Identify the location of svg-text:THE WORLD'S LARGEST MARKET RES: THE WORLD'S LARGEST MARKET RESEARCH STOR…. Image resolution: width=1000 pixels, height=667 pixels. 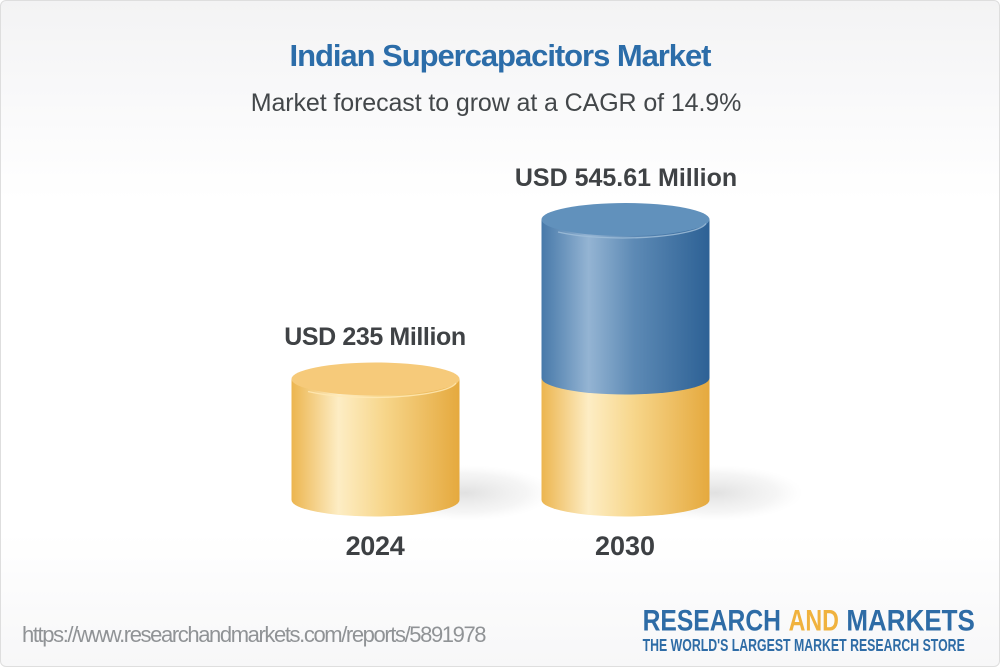
(804, 644).